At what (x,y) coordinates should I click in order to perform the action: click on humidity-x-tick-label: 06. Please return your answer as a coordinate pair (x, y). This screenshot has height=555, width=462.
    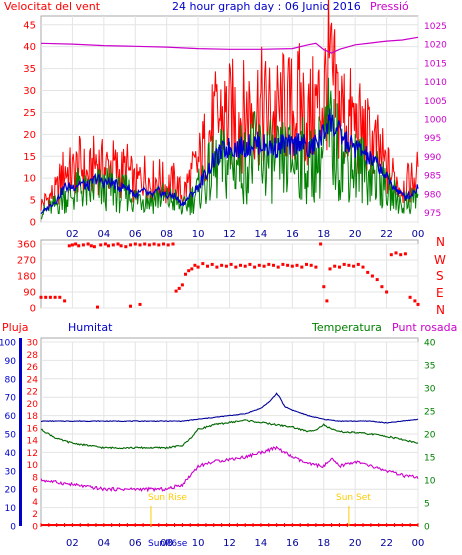
    Looking at the image, I should click on (135, 543).